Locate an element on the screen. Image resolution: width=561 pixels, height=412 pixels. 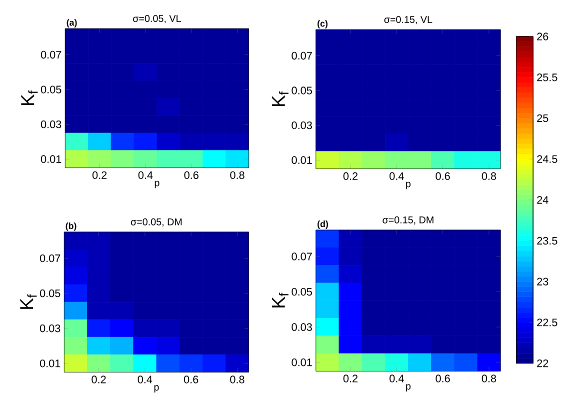
chart-title: σ=0.05, VL is located at coordinates (157, 19).